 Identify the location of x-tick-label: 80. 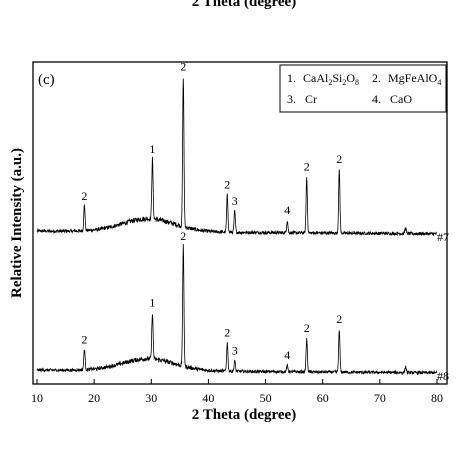
(437, 398).